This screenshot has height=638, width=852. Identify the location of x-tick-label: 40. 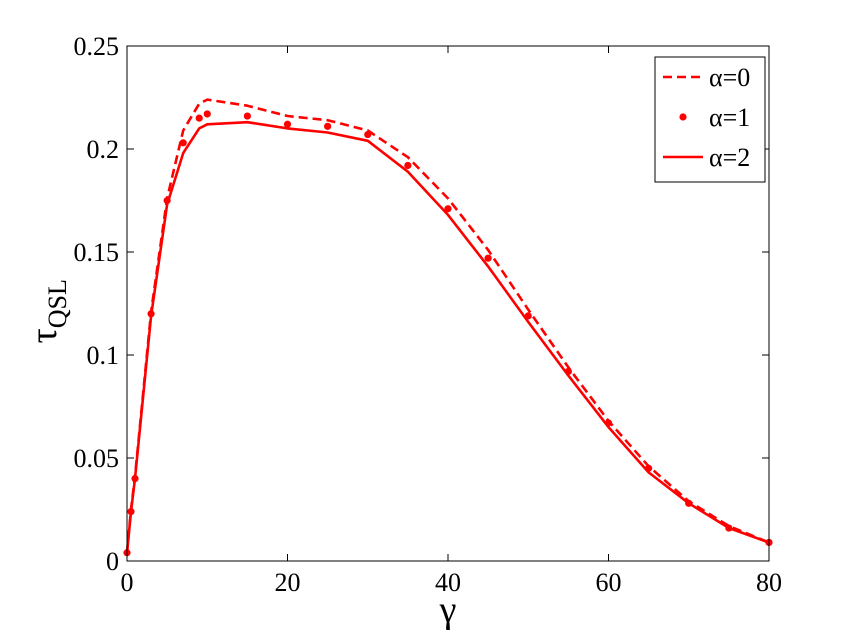
(448, 582).